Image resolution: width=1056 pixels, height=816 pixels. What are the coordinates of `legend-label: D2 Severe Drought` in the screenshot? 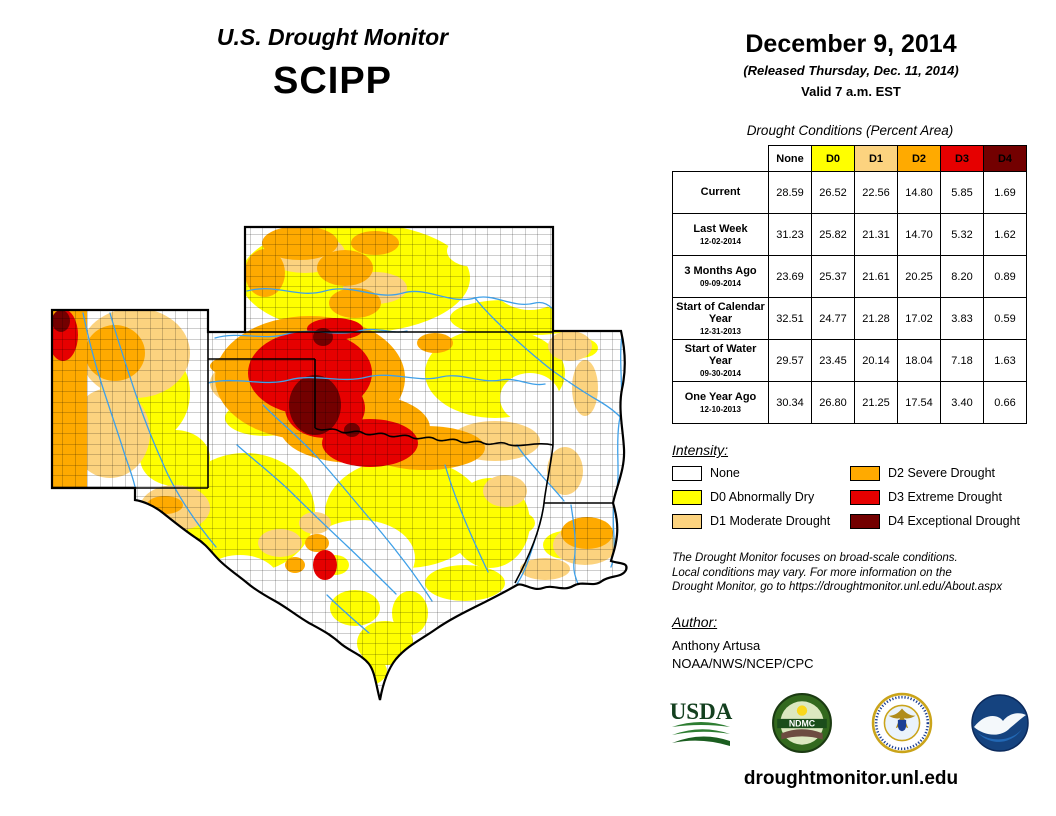 It's located at (942, 473).